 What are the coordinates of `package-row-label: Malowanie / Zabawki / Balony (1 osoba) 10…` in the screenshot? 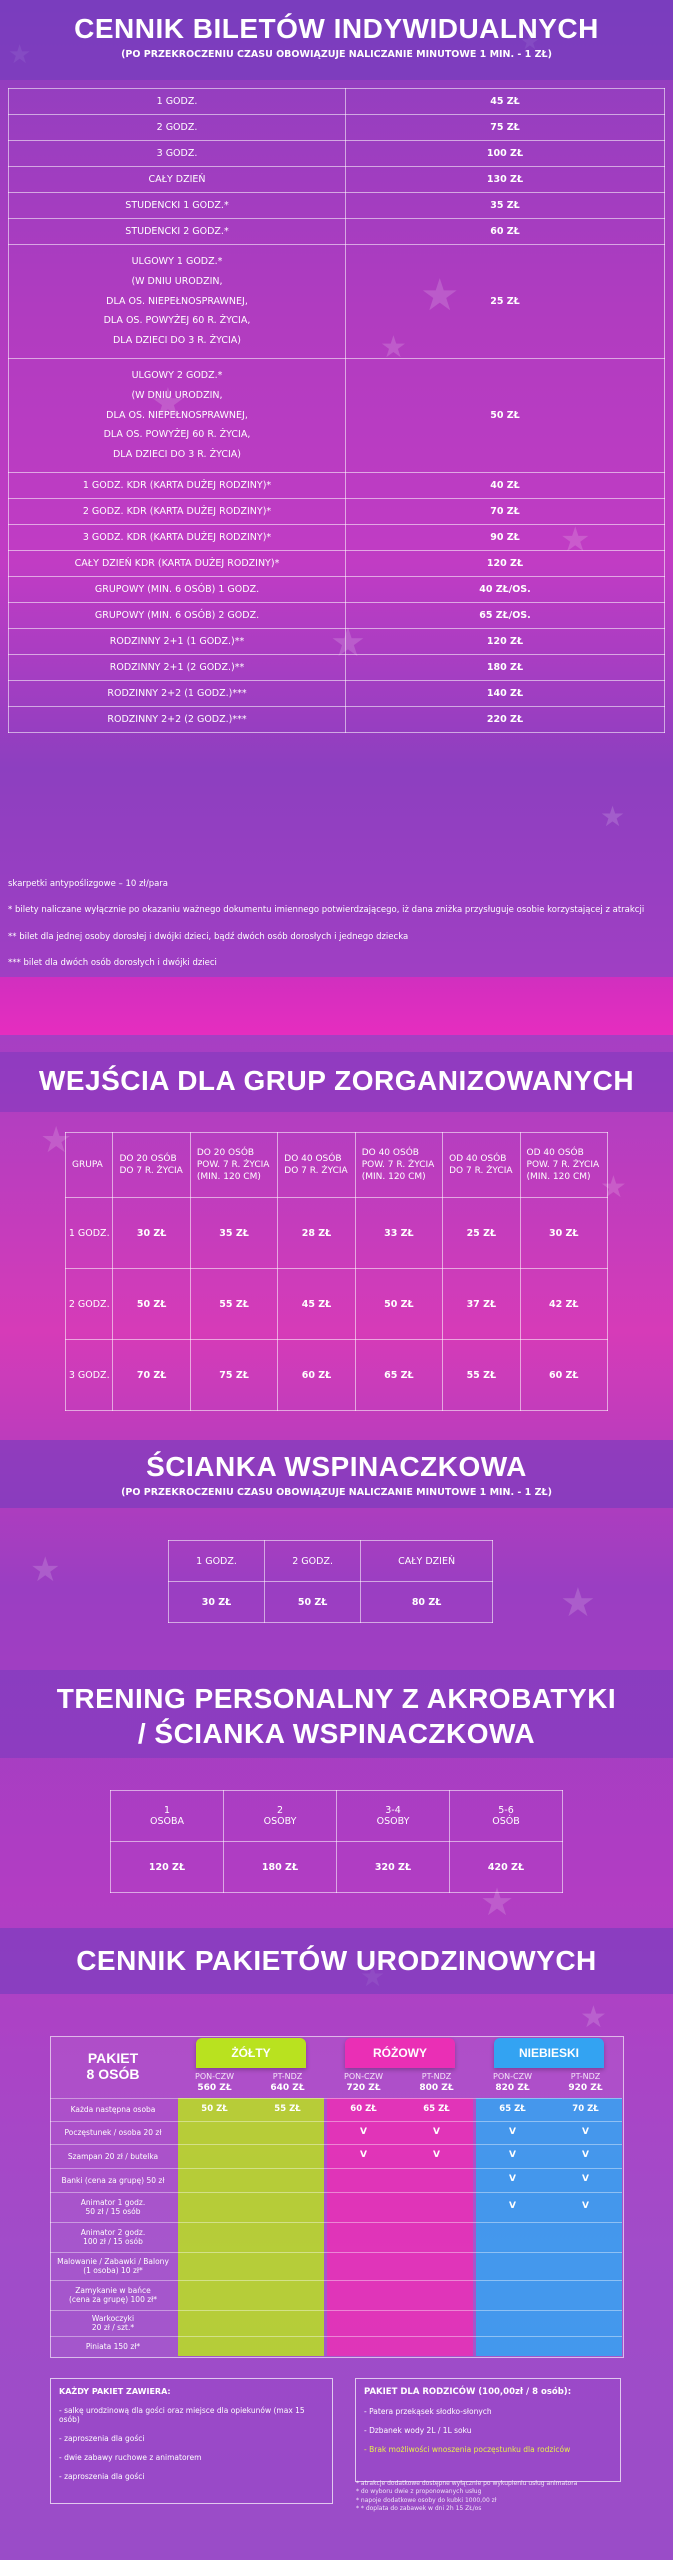 It's located at (113, 2266).